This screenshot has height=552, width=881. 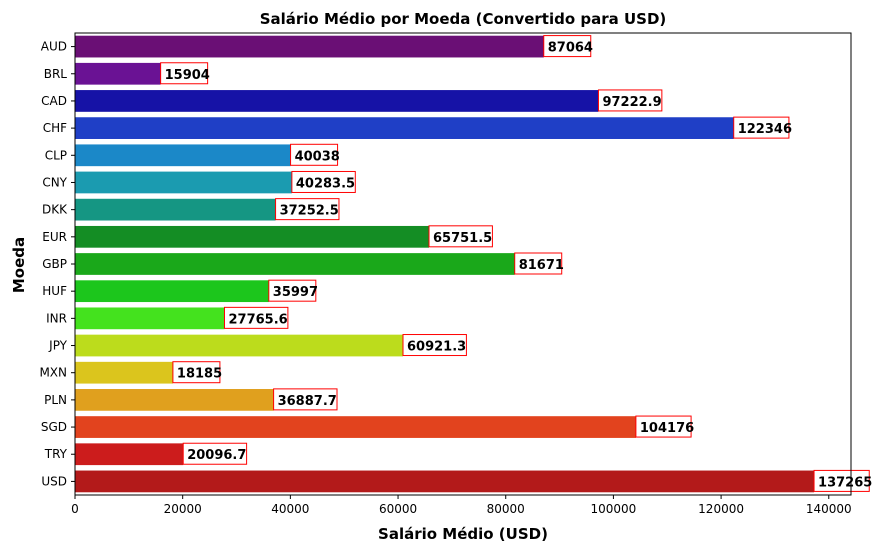 What do you see at coordinates (721, 509) in the screenshot?
I see `x-tick-label: 120000` at bounding box center [721, 509].